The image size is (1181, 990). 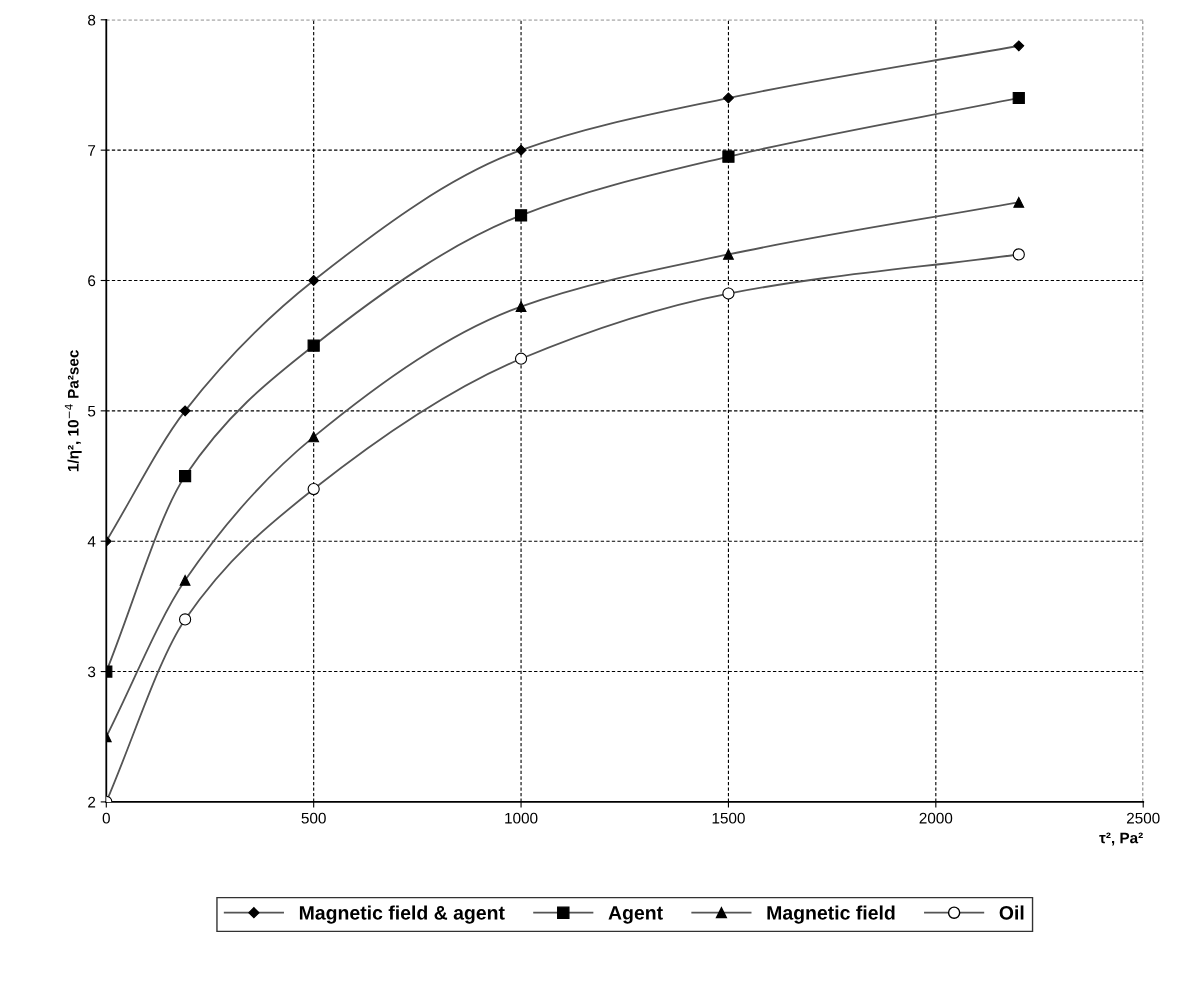 What do you see at coordinates (73, 411) in the screenshot?
I see `y-axis-title: 1/η², 10$^{−4}$ Pa²sec` at bounding box center [73, 411].